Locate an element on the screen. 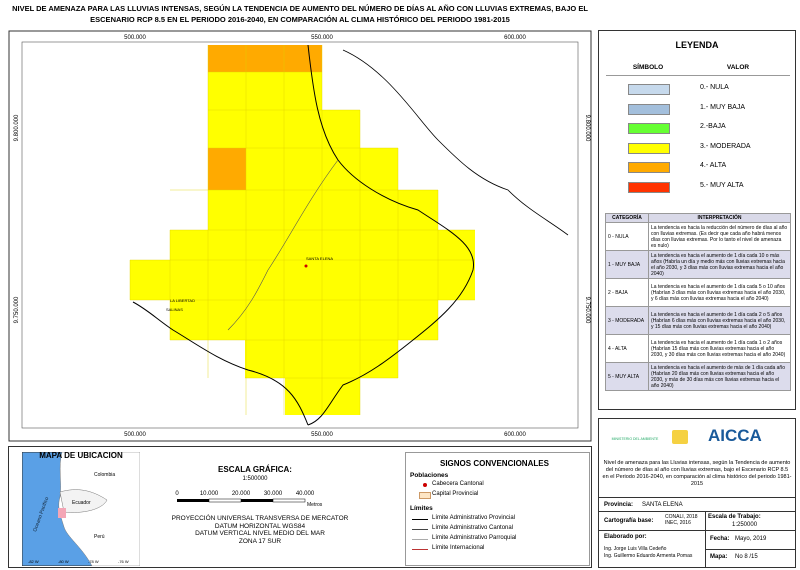  field-value: CONALI, 2018 INEC, 2016 is located at coordinates (681, 520).